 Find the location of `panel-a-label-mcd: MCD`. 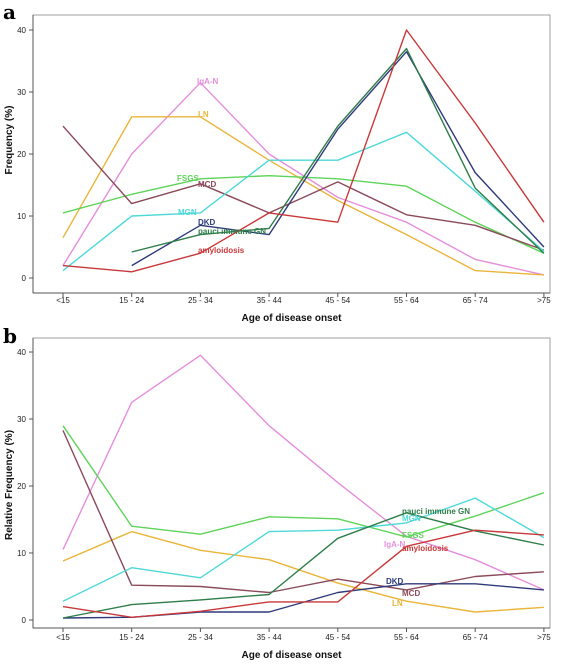

panel-a-label-mcd: MCD is located at coordinates (207, 184).